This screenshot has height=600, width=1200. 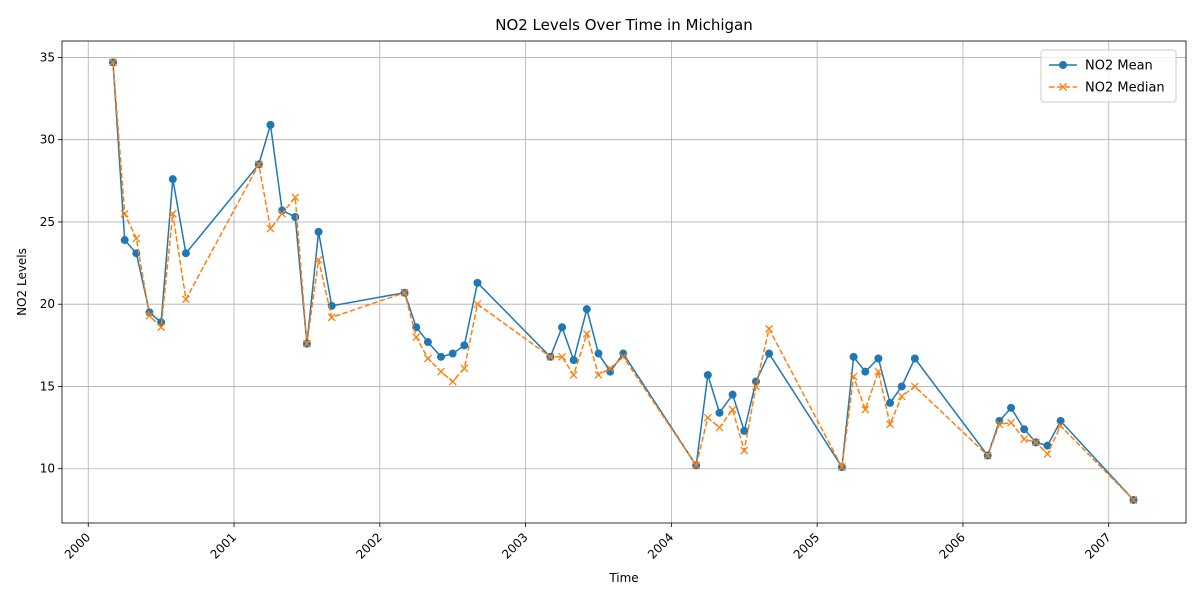 I want to click on y-tick-label: 20, so click(x=47, y=304).